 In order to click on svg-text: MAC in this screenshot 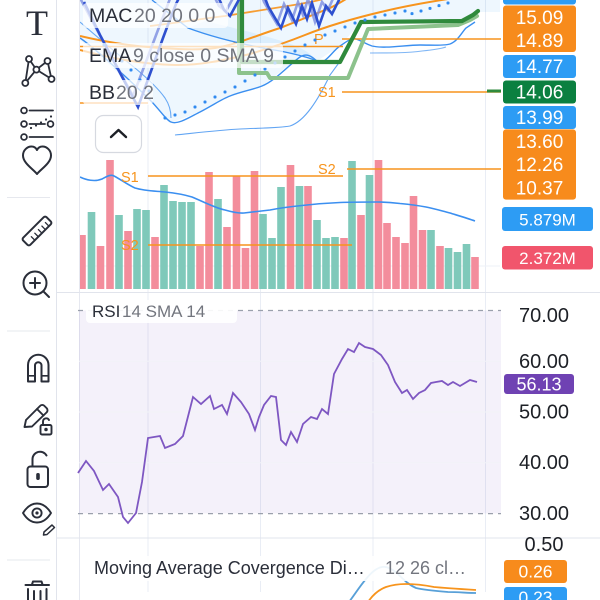, I will do `click(110, 16)`.